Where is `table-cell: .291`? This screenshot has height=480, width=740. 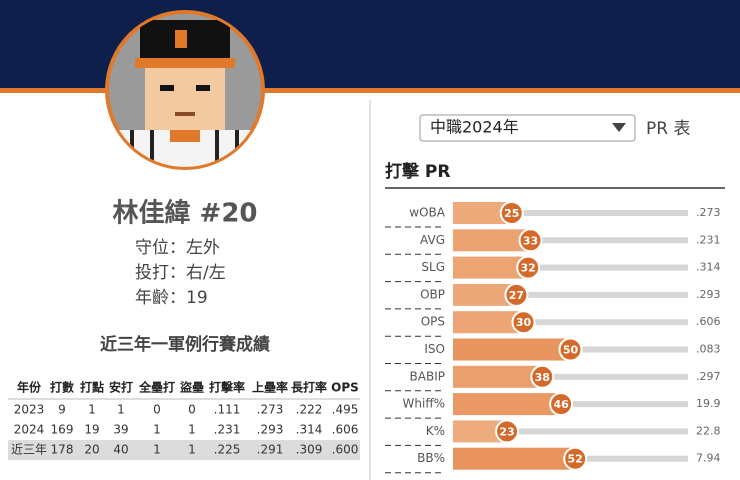
table-cell: .291 is located at coordinates (270, 450).